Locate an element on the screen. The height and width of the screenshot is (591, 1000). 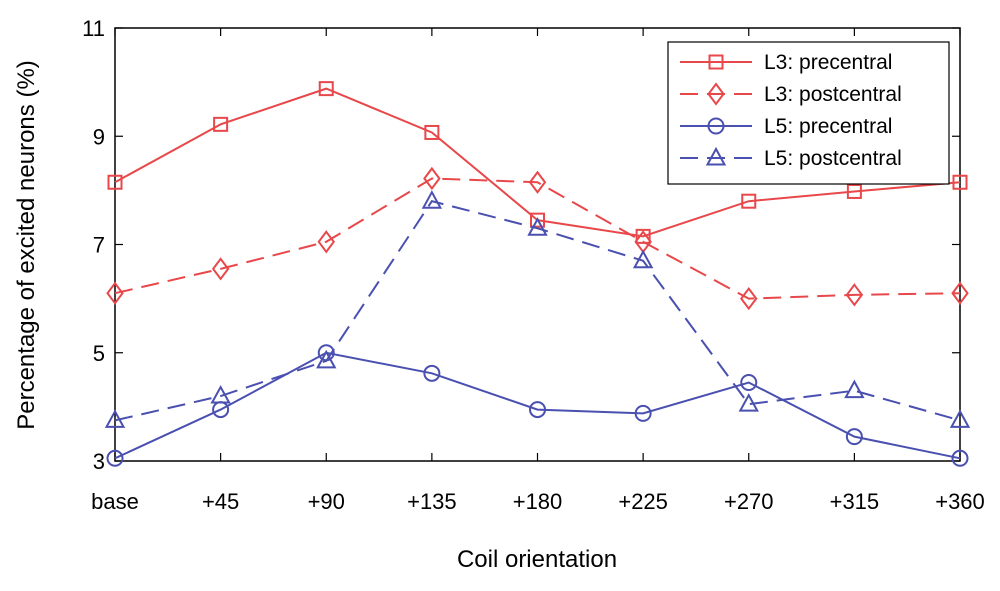
x-tick-label: +45 is located at coordinates (220, 501).